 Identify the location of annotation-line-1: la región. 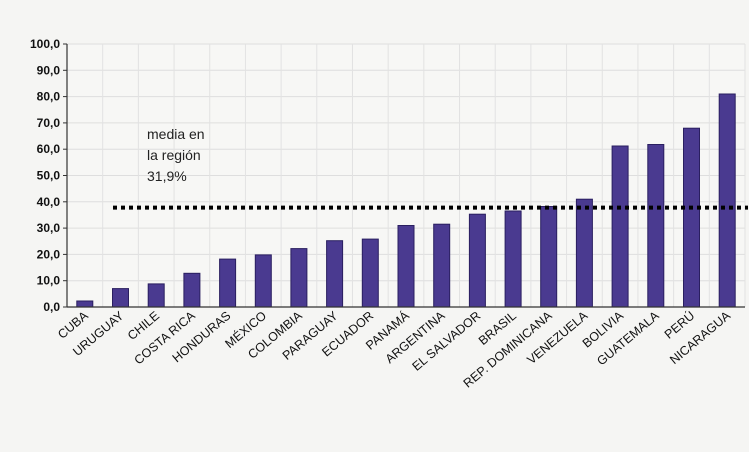
(174, 155).